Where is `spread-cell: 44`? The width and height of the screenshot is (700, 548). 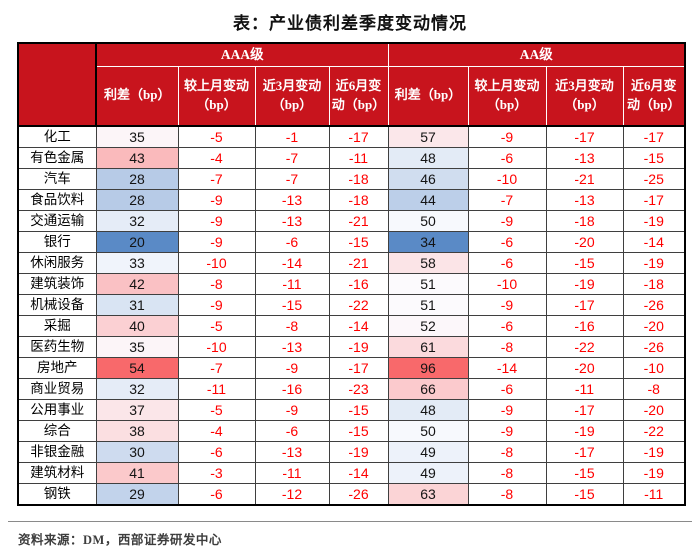
spread-cell: 44 is located at coordinates (428, 199).